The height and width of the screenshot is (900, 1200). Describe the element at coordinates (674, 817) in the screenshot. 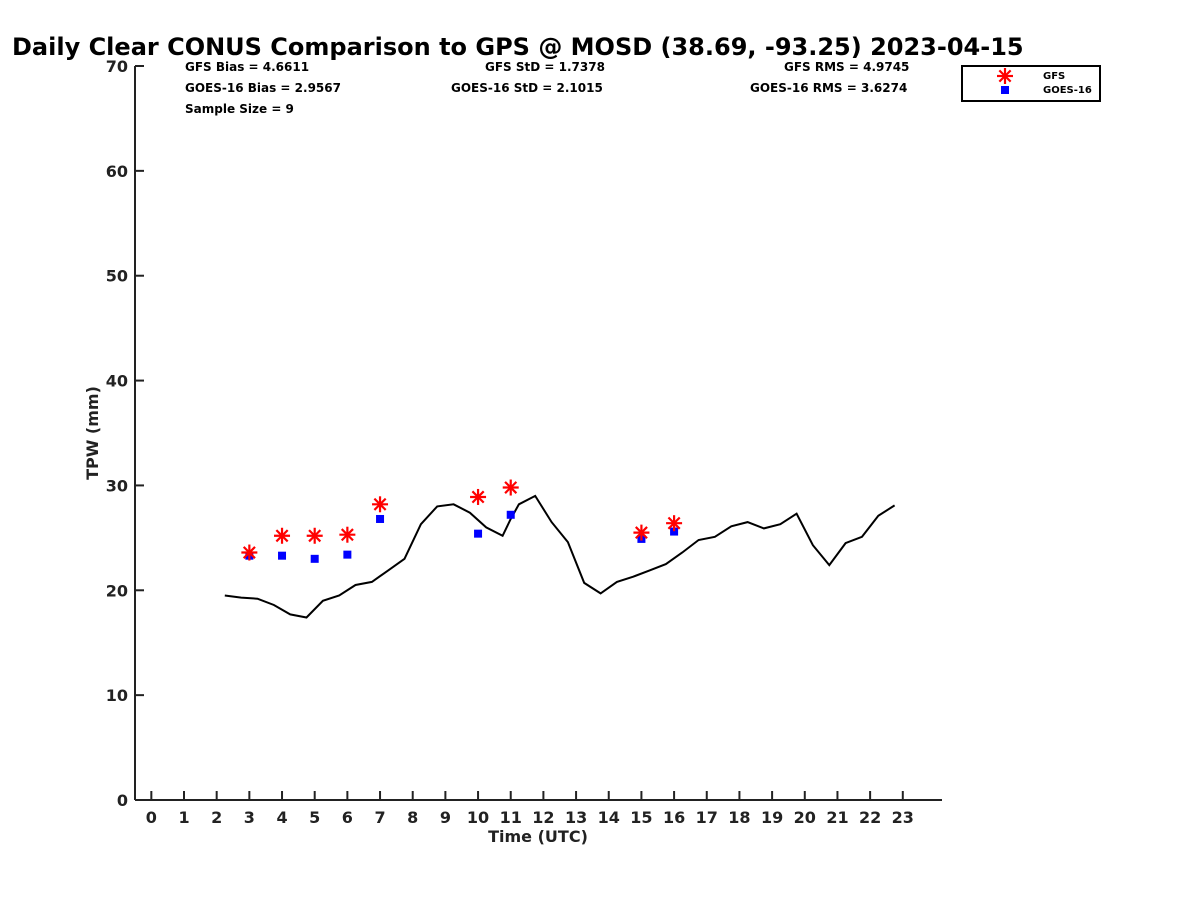

I see `x-tick-label: 16` at that location.